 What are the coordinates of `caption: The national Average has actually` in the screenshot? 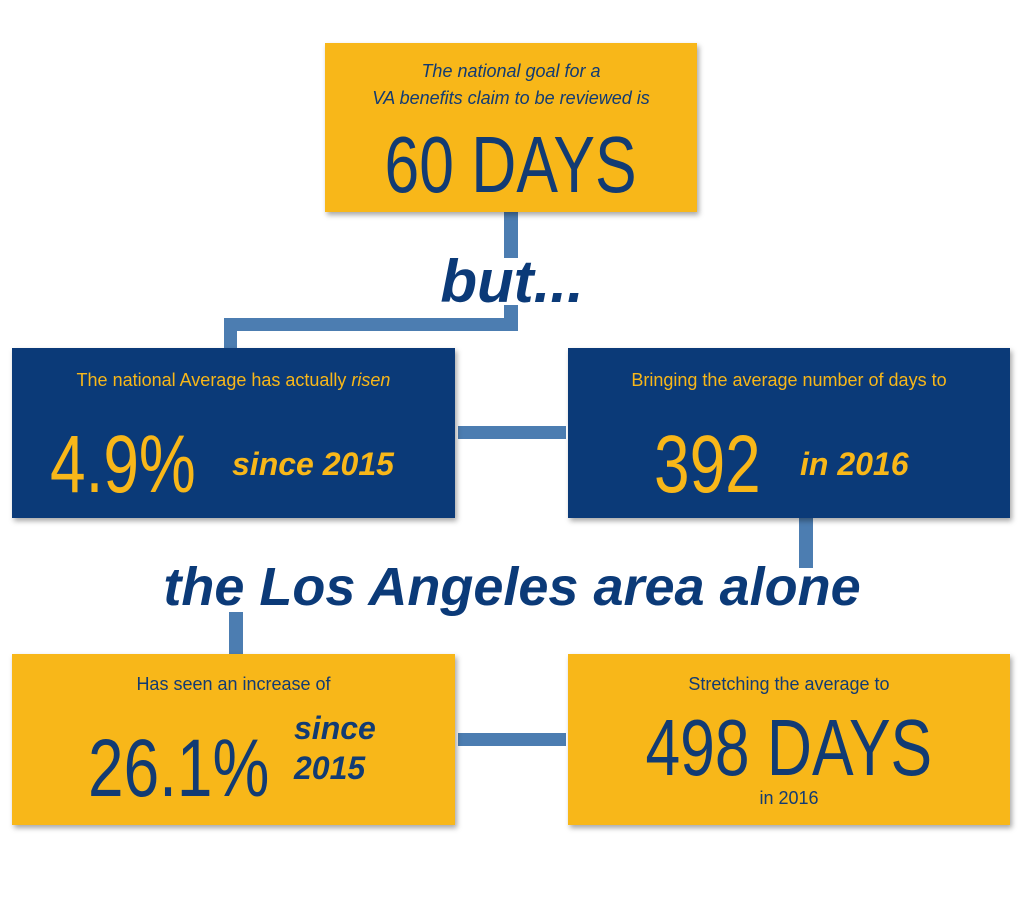 It's located at (211, 380).